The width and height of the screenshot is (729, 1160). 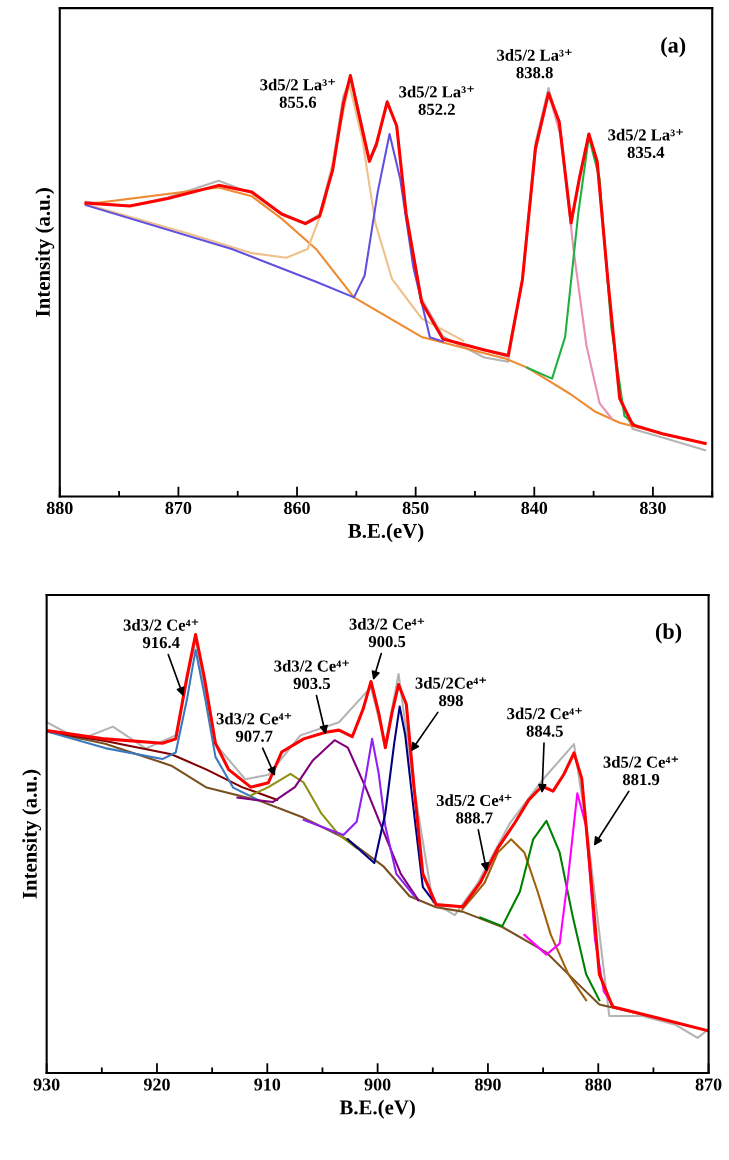 What do you see at coordinates (387, 633) in the screenshot?
I see `annotation: 3d3/2 Ce⁴⁺ 900.5` at bounding box center [387, 633].